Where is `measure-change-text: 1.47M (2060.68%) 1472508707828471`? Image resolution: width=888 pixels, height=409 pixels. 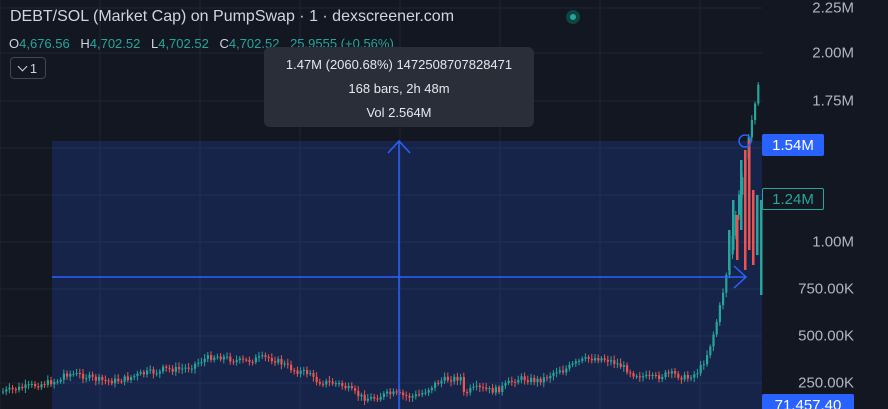
measure-change-text: 1.47M (2060.68%) 1472508707828471 is located at coordinates (399, 64).